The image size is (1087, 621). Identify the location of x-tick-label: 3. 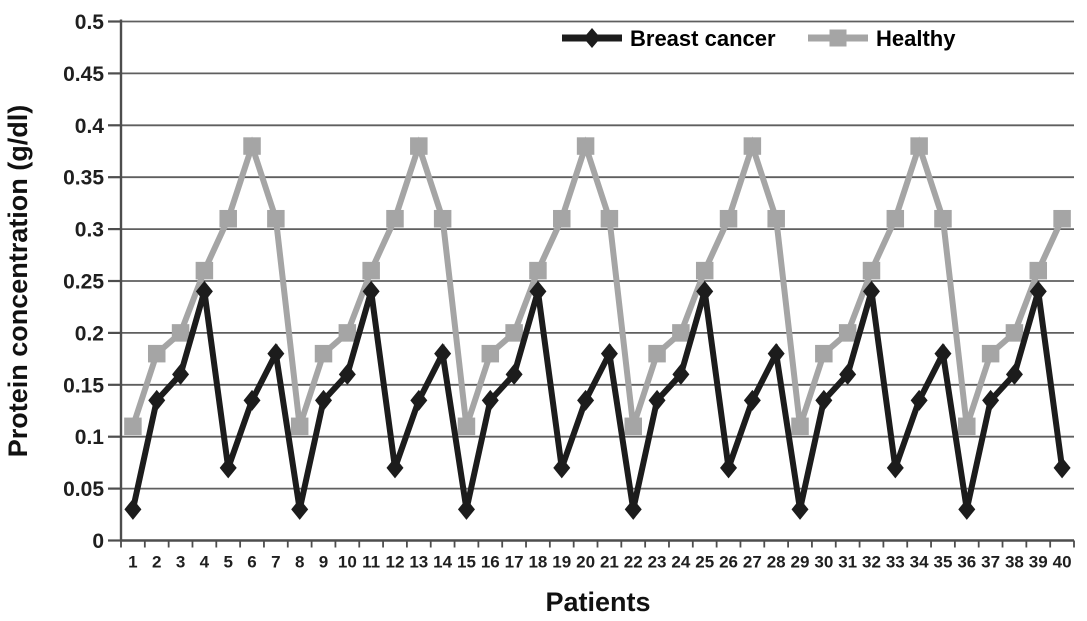
(180, 562).